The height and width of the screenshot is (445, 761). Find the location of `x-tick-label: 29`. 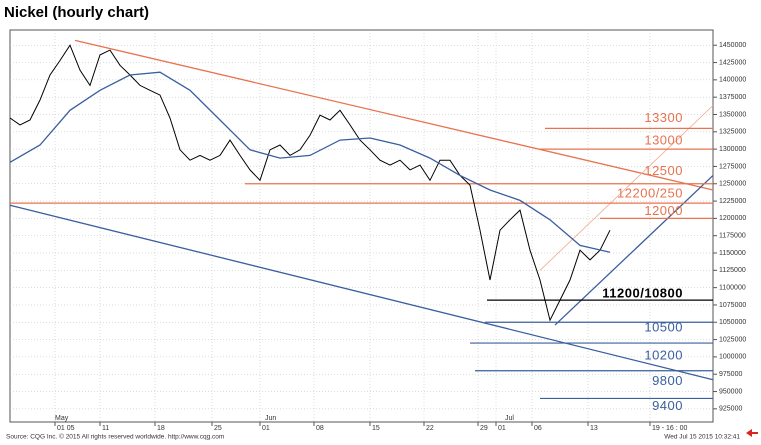

x-tick-label: 29 is located at coordinates (484, 428).